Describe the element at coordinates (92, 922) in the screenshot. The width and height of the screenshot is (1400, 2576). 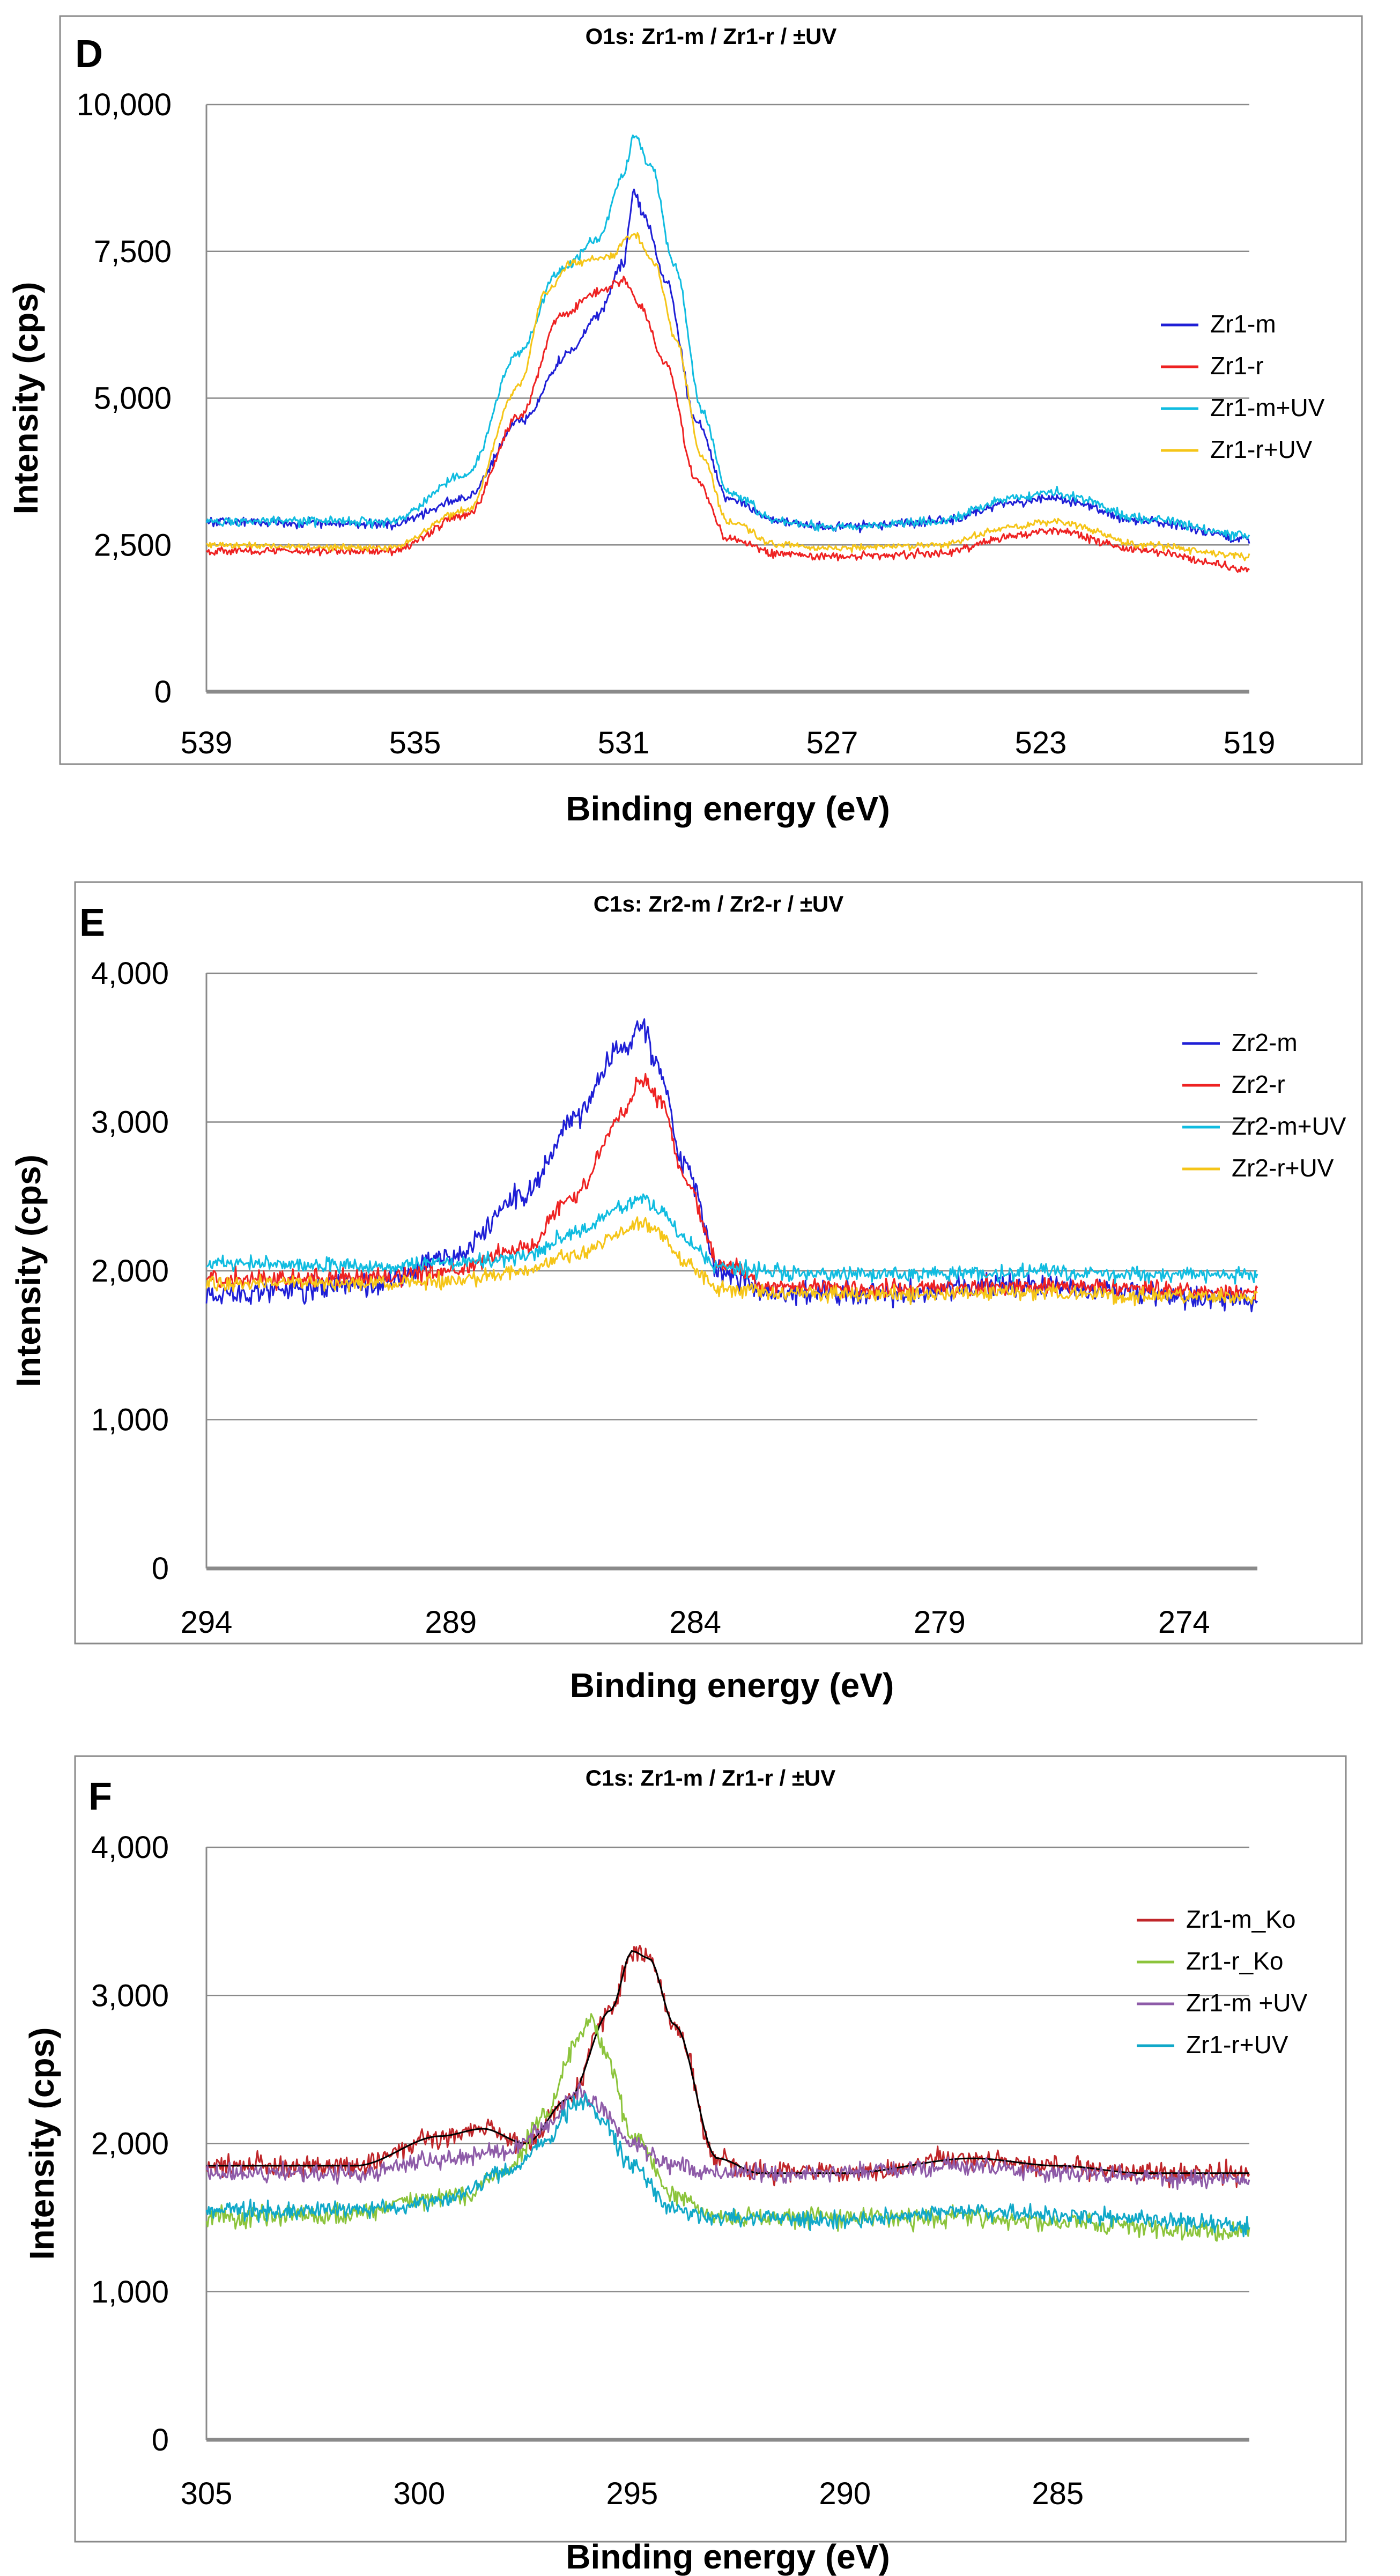
I see `panel-letter: E` at that location.